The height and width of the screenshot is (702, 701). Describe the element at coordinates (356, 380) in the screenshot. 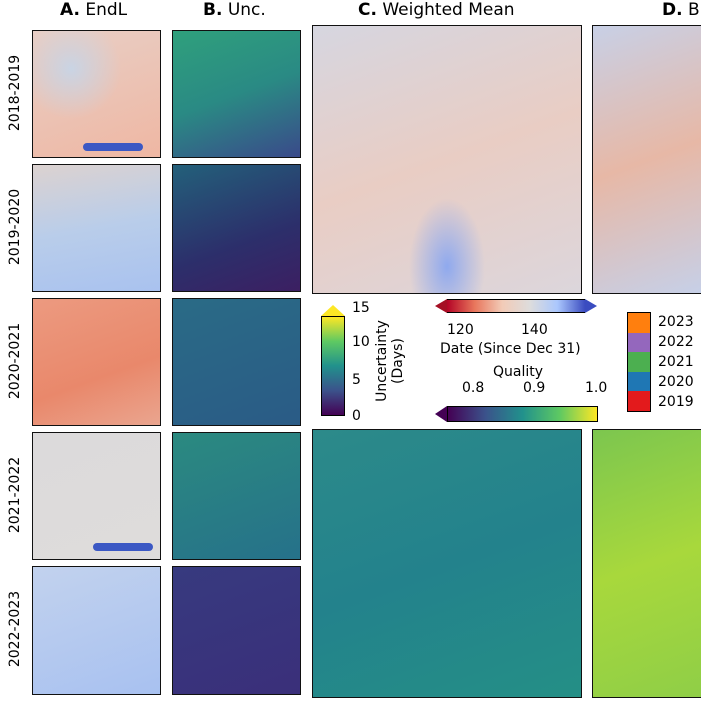

I see `uncertainty-tick: 5` at that location.